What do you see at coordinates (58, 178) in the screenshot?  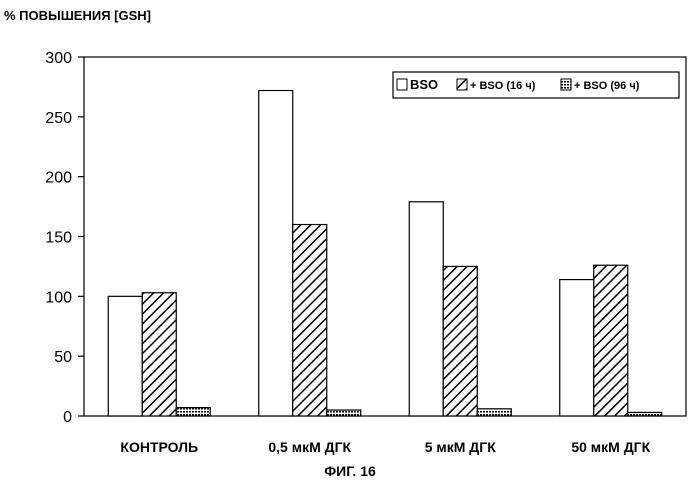 I see `y-tick-label: 200` at bounding box center [58, 178].